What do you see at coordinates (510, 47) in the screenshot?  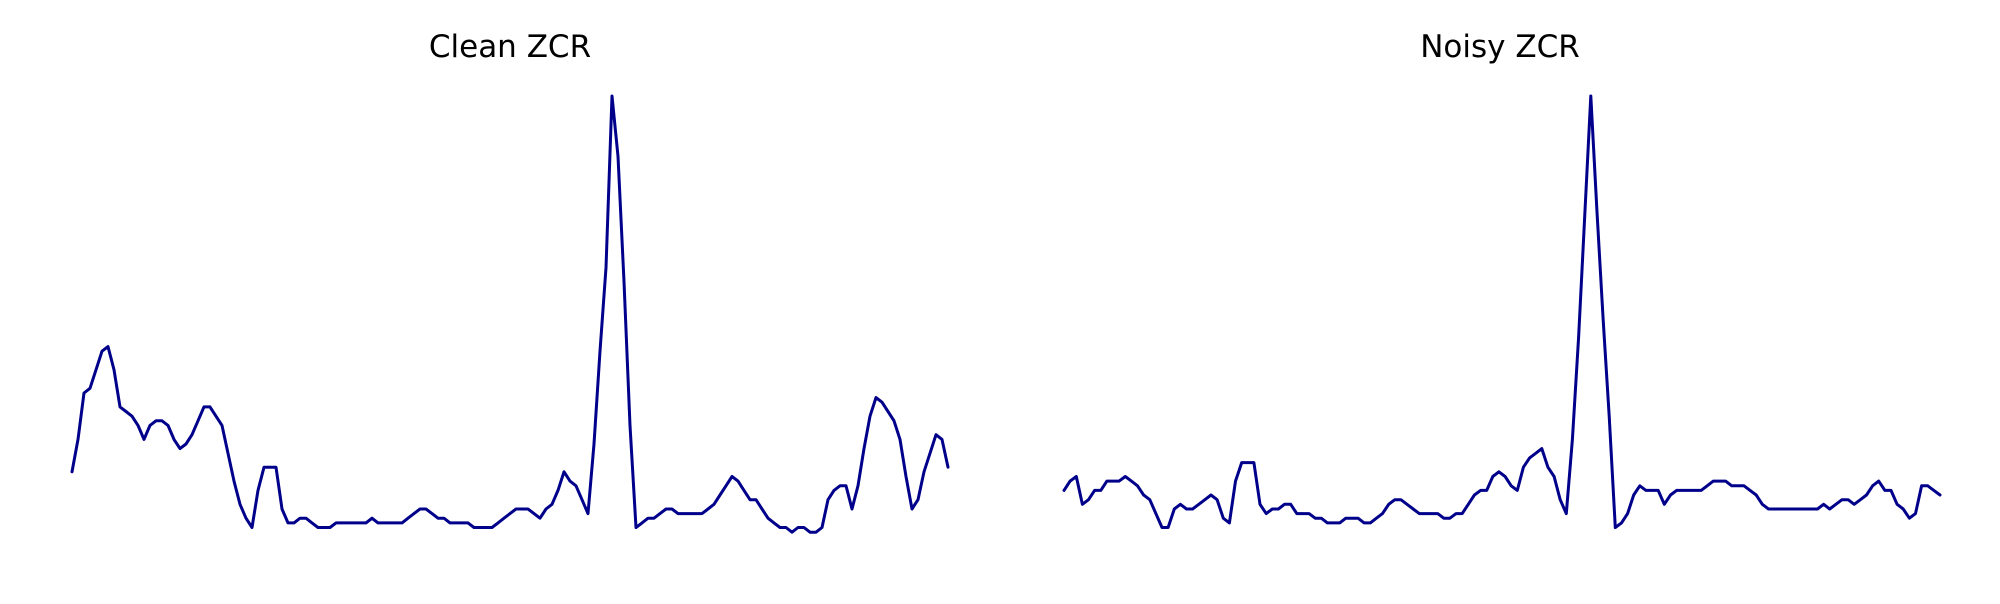 I see `clean-zcr-title: Clean ZCR` at bounding box center [510, 47].